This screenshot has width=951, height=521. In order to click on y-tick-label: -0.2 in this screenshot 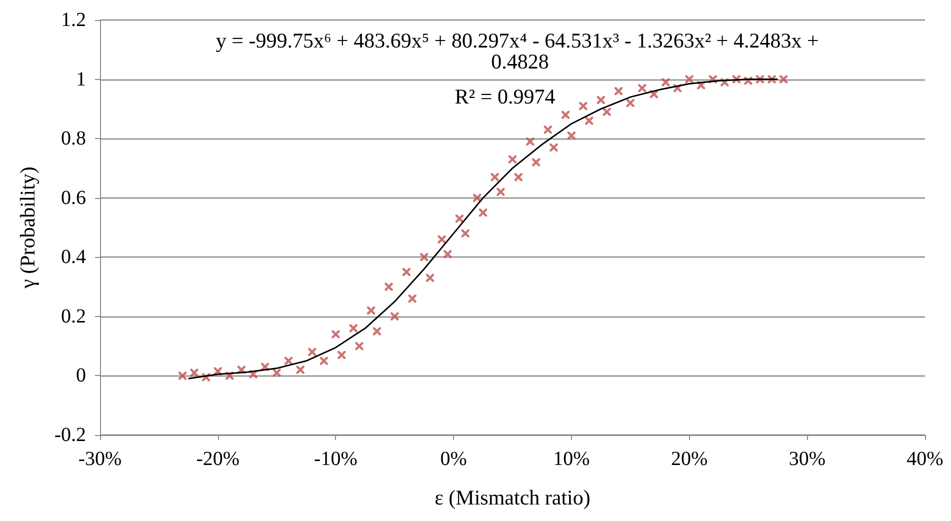, I will do `click(70, 435)`.